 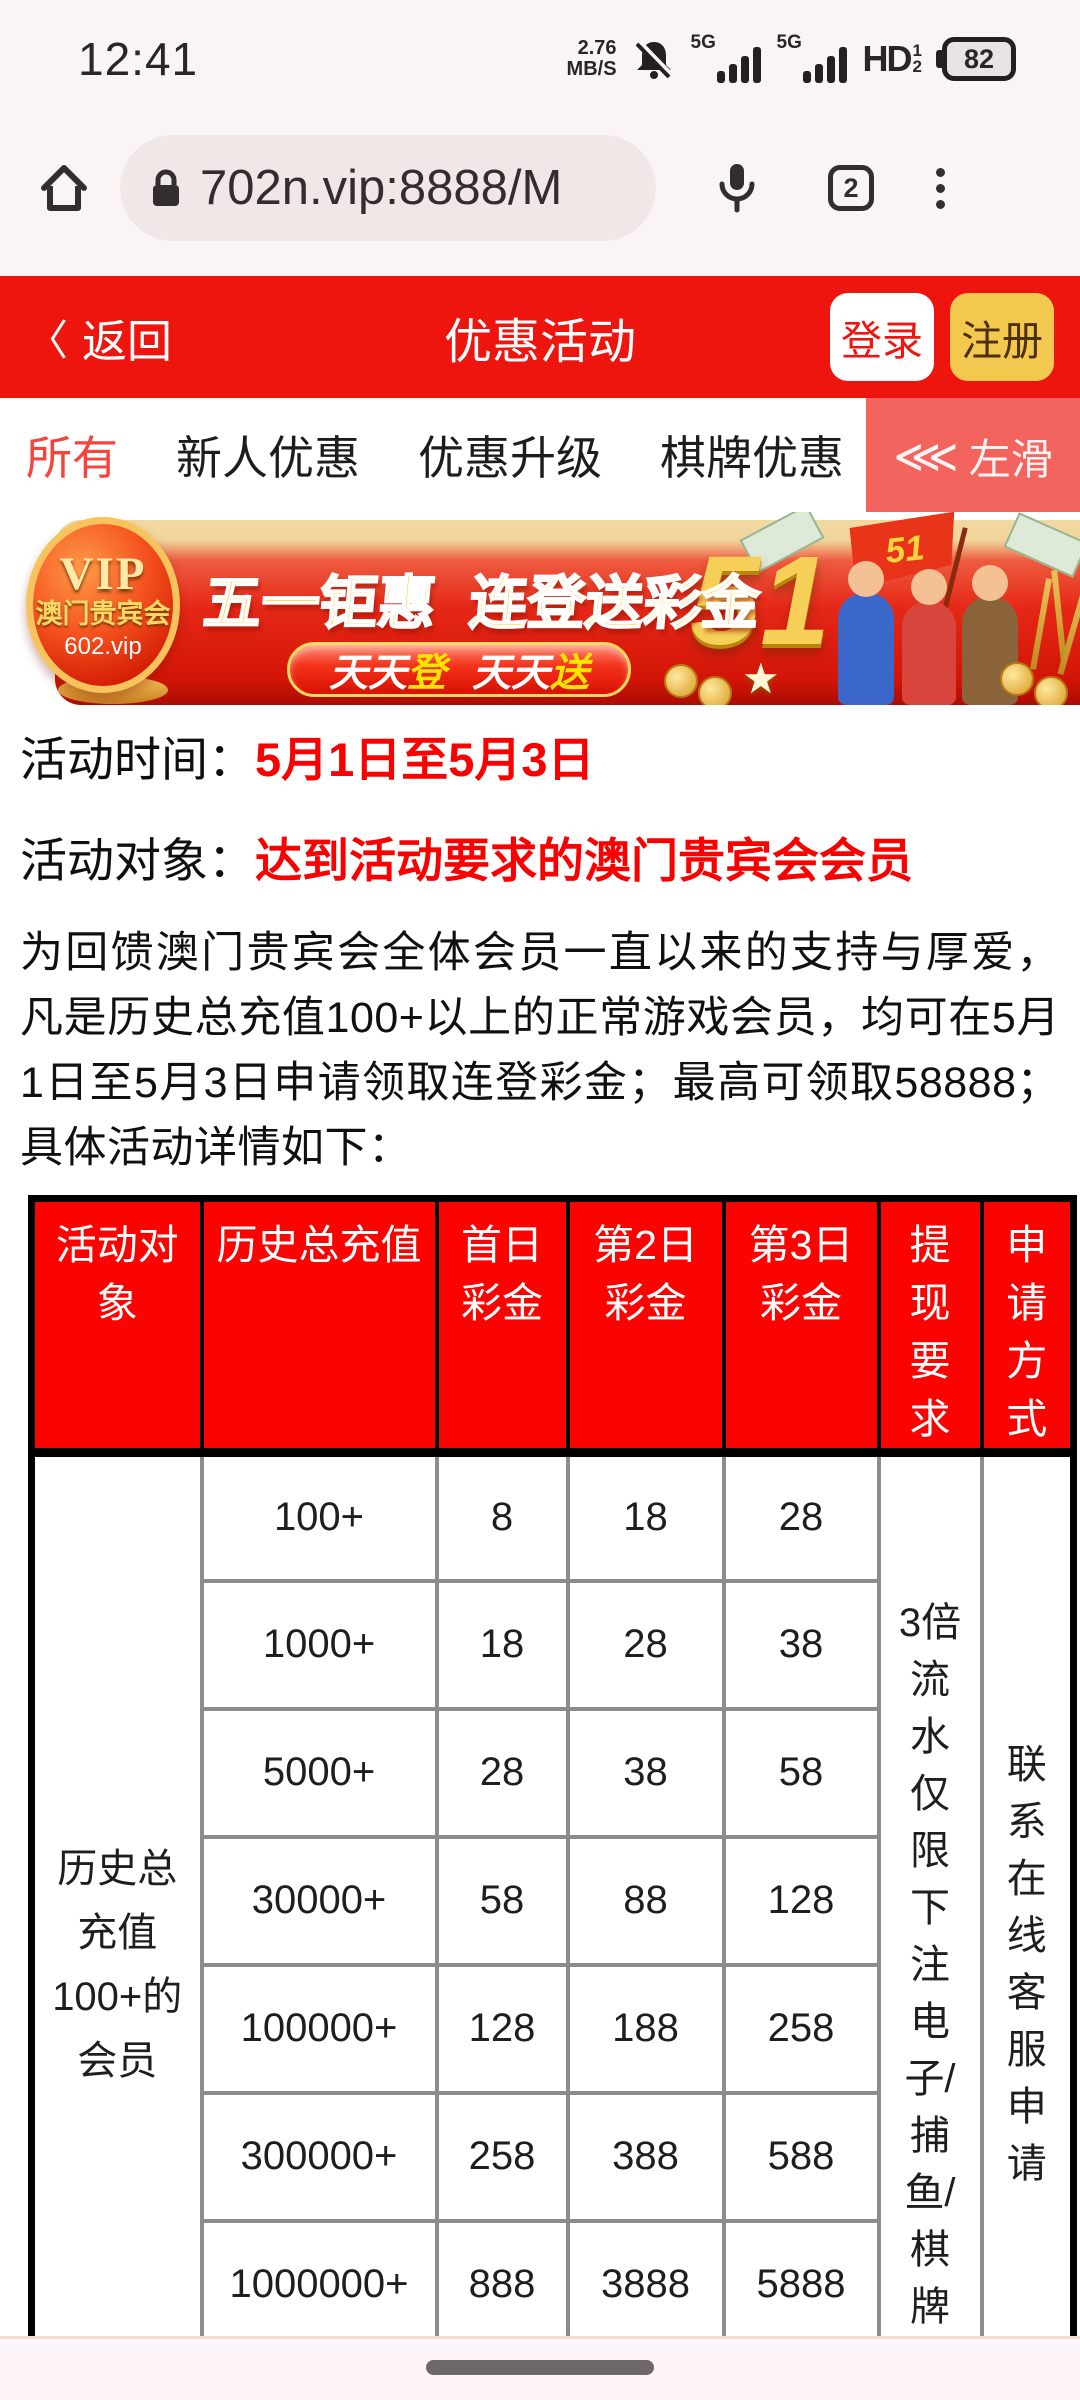 What do you see at coordinates (319, 2284) in the screenshot?
I see `table-cell: 1000000+` at bounding box center [319, 2284].